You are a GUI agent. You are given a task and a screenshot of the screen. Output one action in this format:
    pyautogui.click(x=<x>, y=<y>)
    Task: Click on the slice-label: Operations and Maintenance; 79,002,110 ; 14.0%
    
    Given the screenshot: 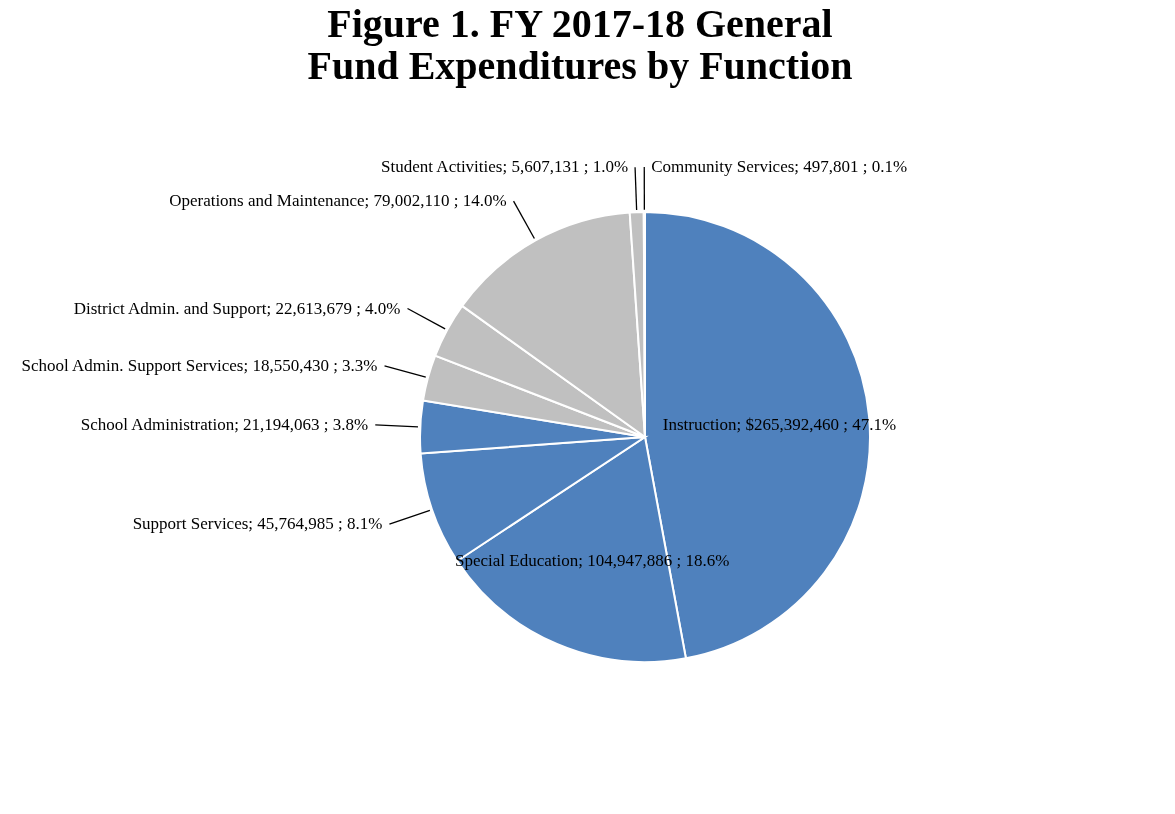 What is the action you would take?
    pyautogui.click(x=338, y=201)
    